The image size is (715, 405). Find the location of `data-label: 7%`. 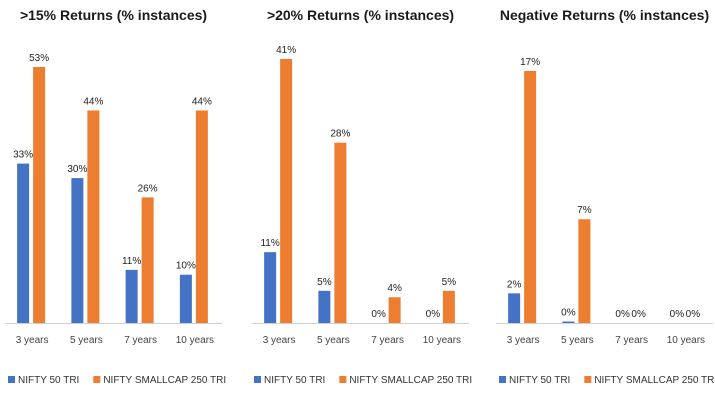

data-label: 7% is located at coordinates (584, 210).